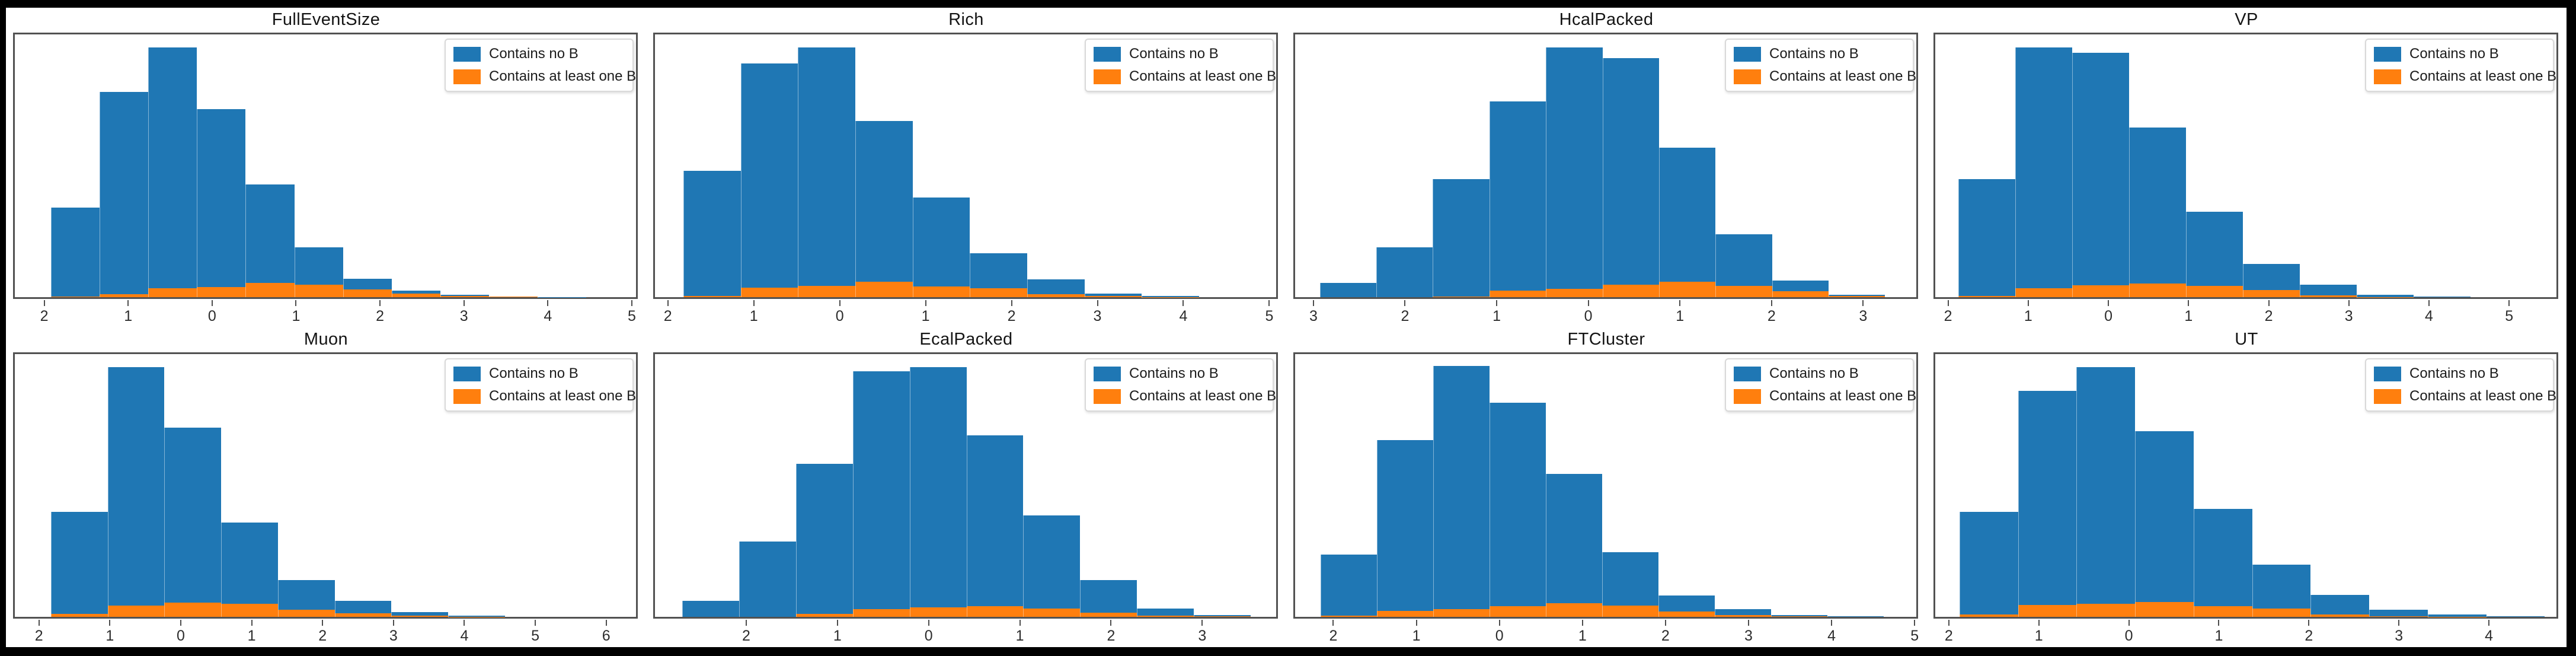 This screenshot has height=656, width=2576. What do you see at coordinates (2387, 76) in the screenshot?
I see `legend-swatch-orange` at bounding box center [2387, 76].